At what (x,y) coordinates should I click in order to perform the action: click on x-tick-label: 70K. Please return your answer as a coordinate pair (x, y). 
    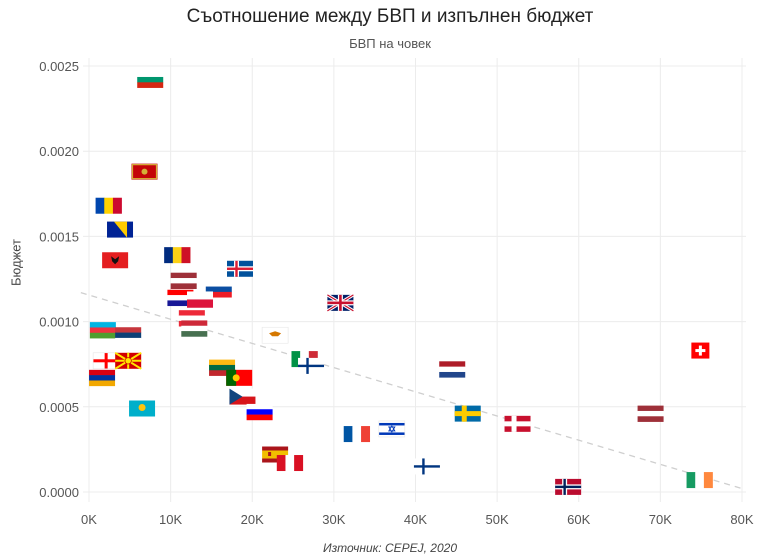
    Looking at the image, I should click on (660, 519).